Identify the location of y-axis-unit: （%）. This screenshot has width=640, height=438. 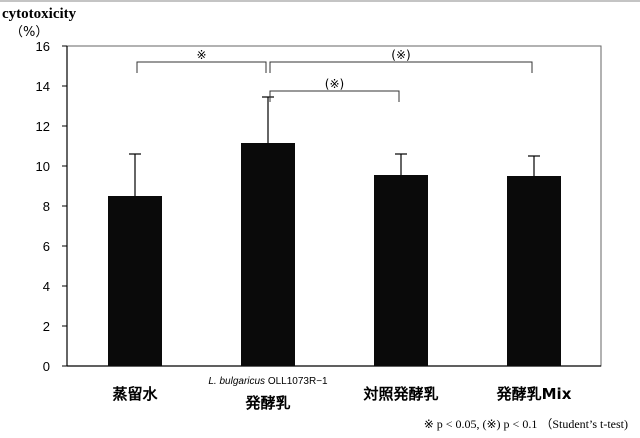
(29, 32).